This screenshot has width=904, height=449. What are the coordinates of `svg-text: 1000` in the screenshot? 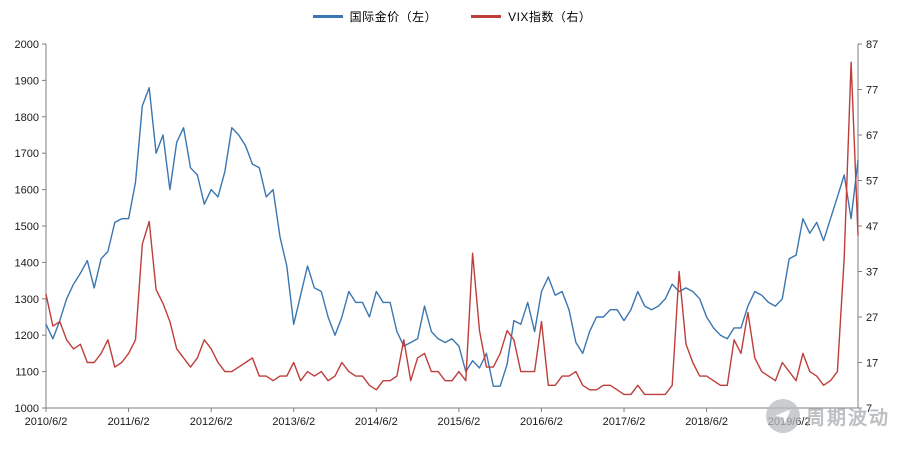 It's located at (27, 409).